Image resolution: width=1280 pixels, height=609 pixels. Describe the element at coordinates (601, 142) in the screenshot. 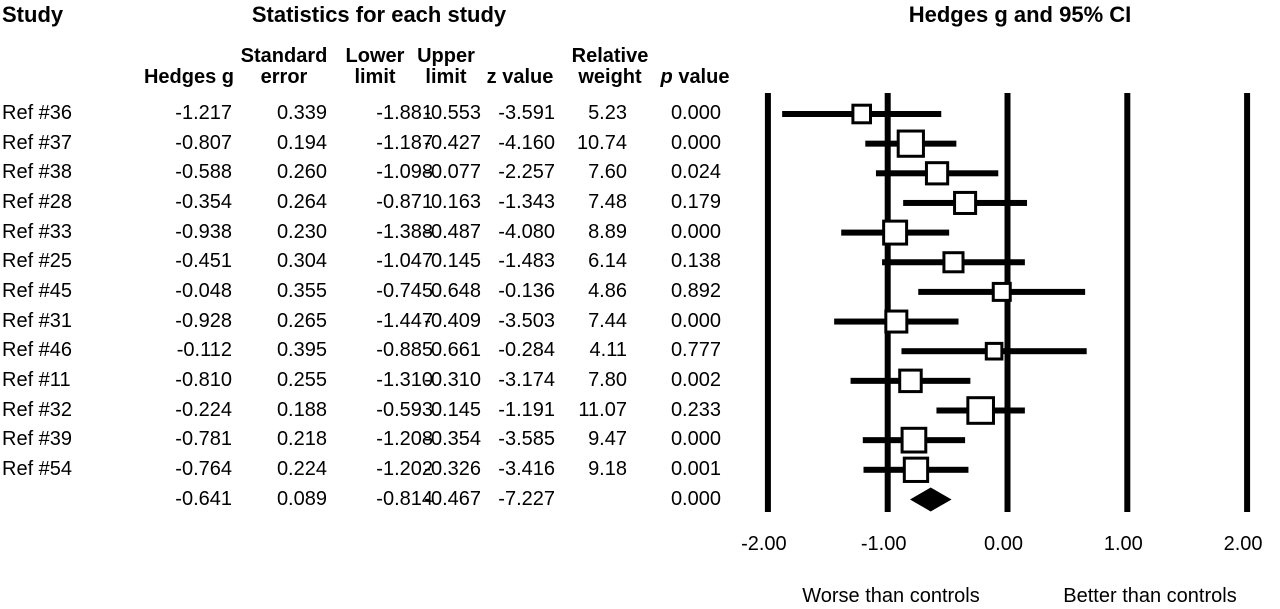

I see `cell-weight: 10.74` at that location.